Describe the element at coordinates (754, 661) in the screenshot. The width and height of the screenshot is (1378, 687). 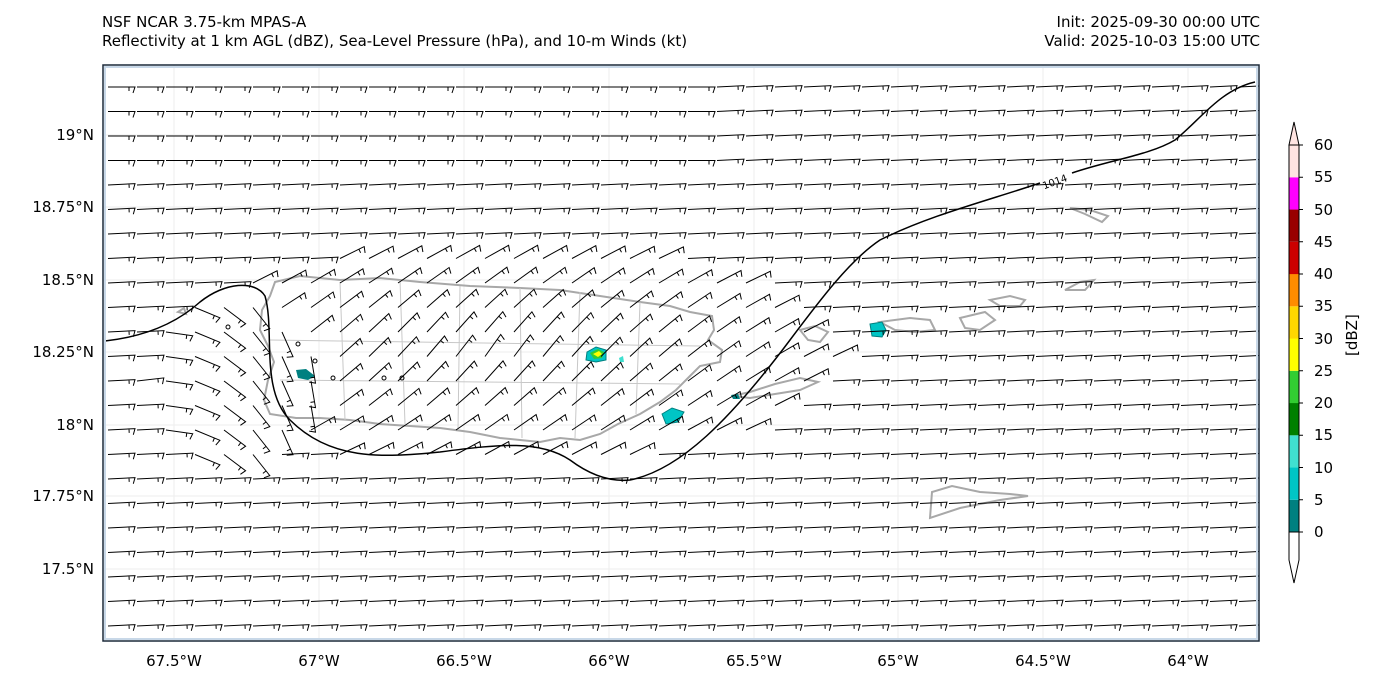
I see `lon-label: 65.5°W` at that location.